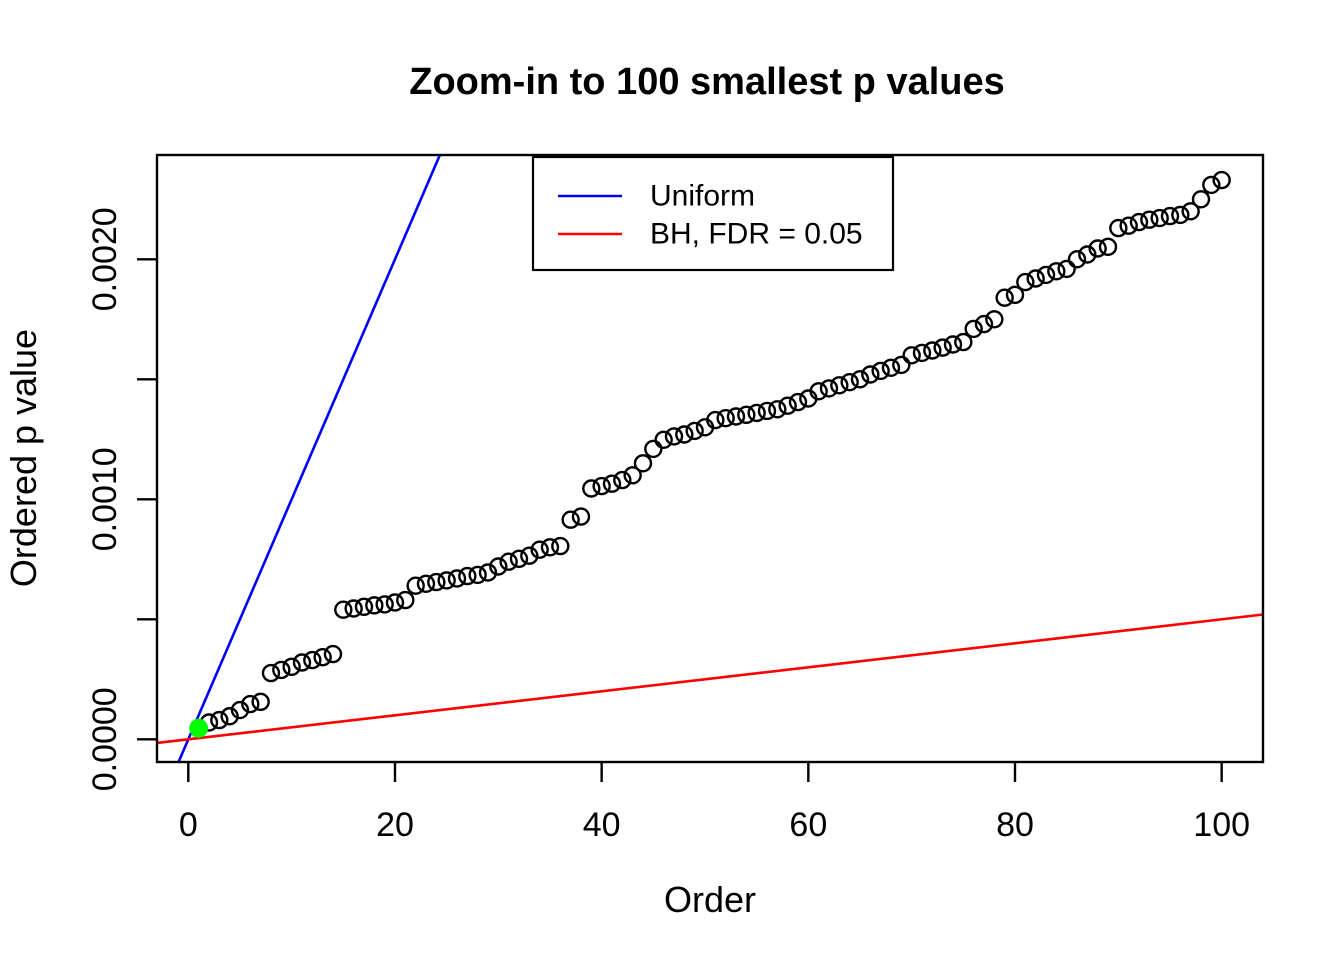 The width and height of the screenshot is (1344, 965). What do you see at coordinates (1015, 825) in the screenshot?
I see `x-tick-label: 80` at bounding box center [1015, 825].